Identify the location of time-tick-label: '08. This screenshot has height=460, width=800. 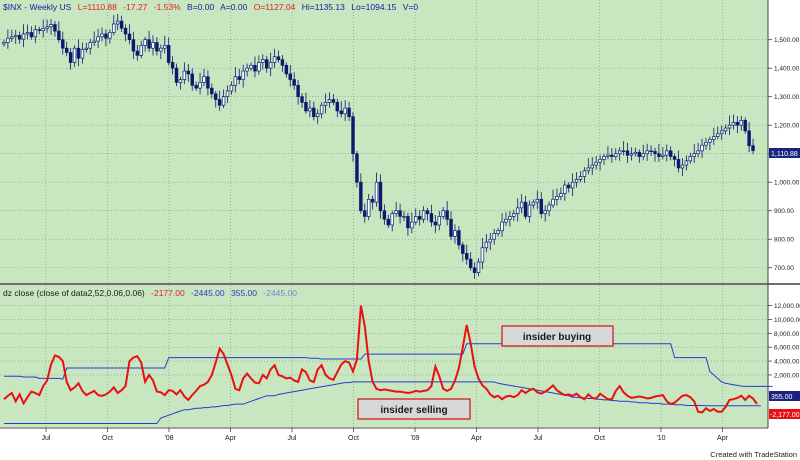
(168, 438).